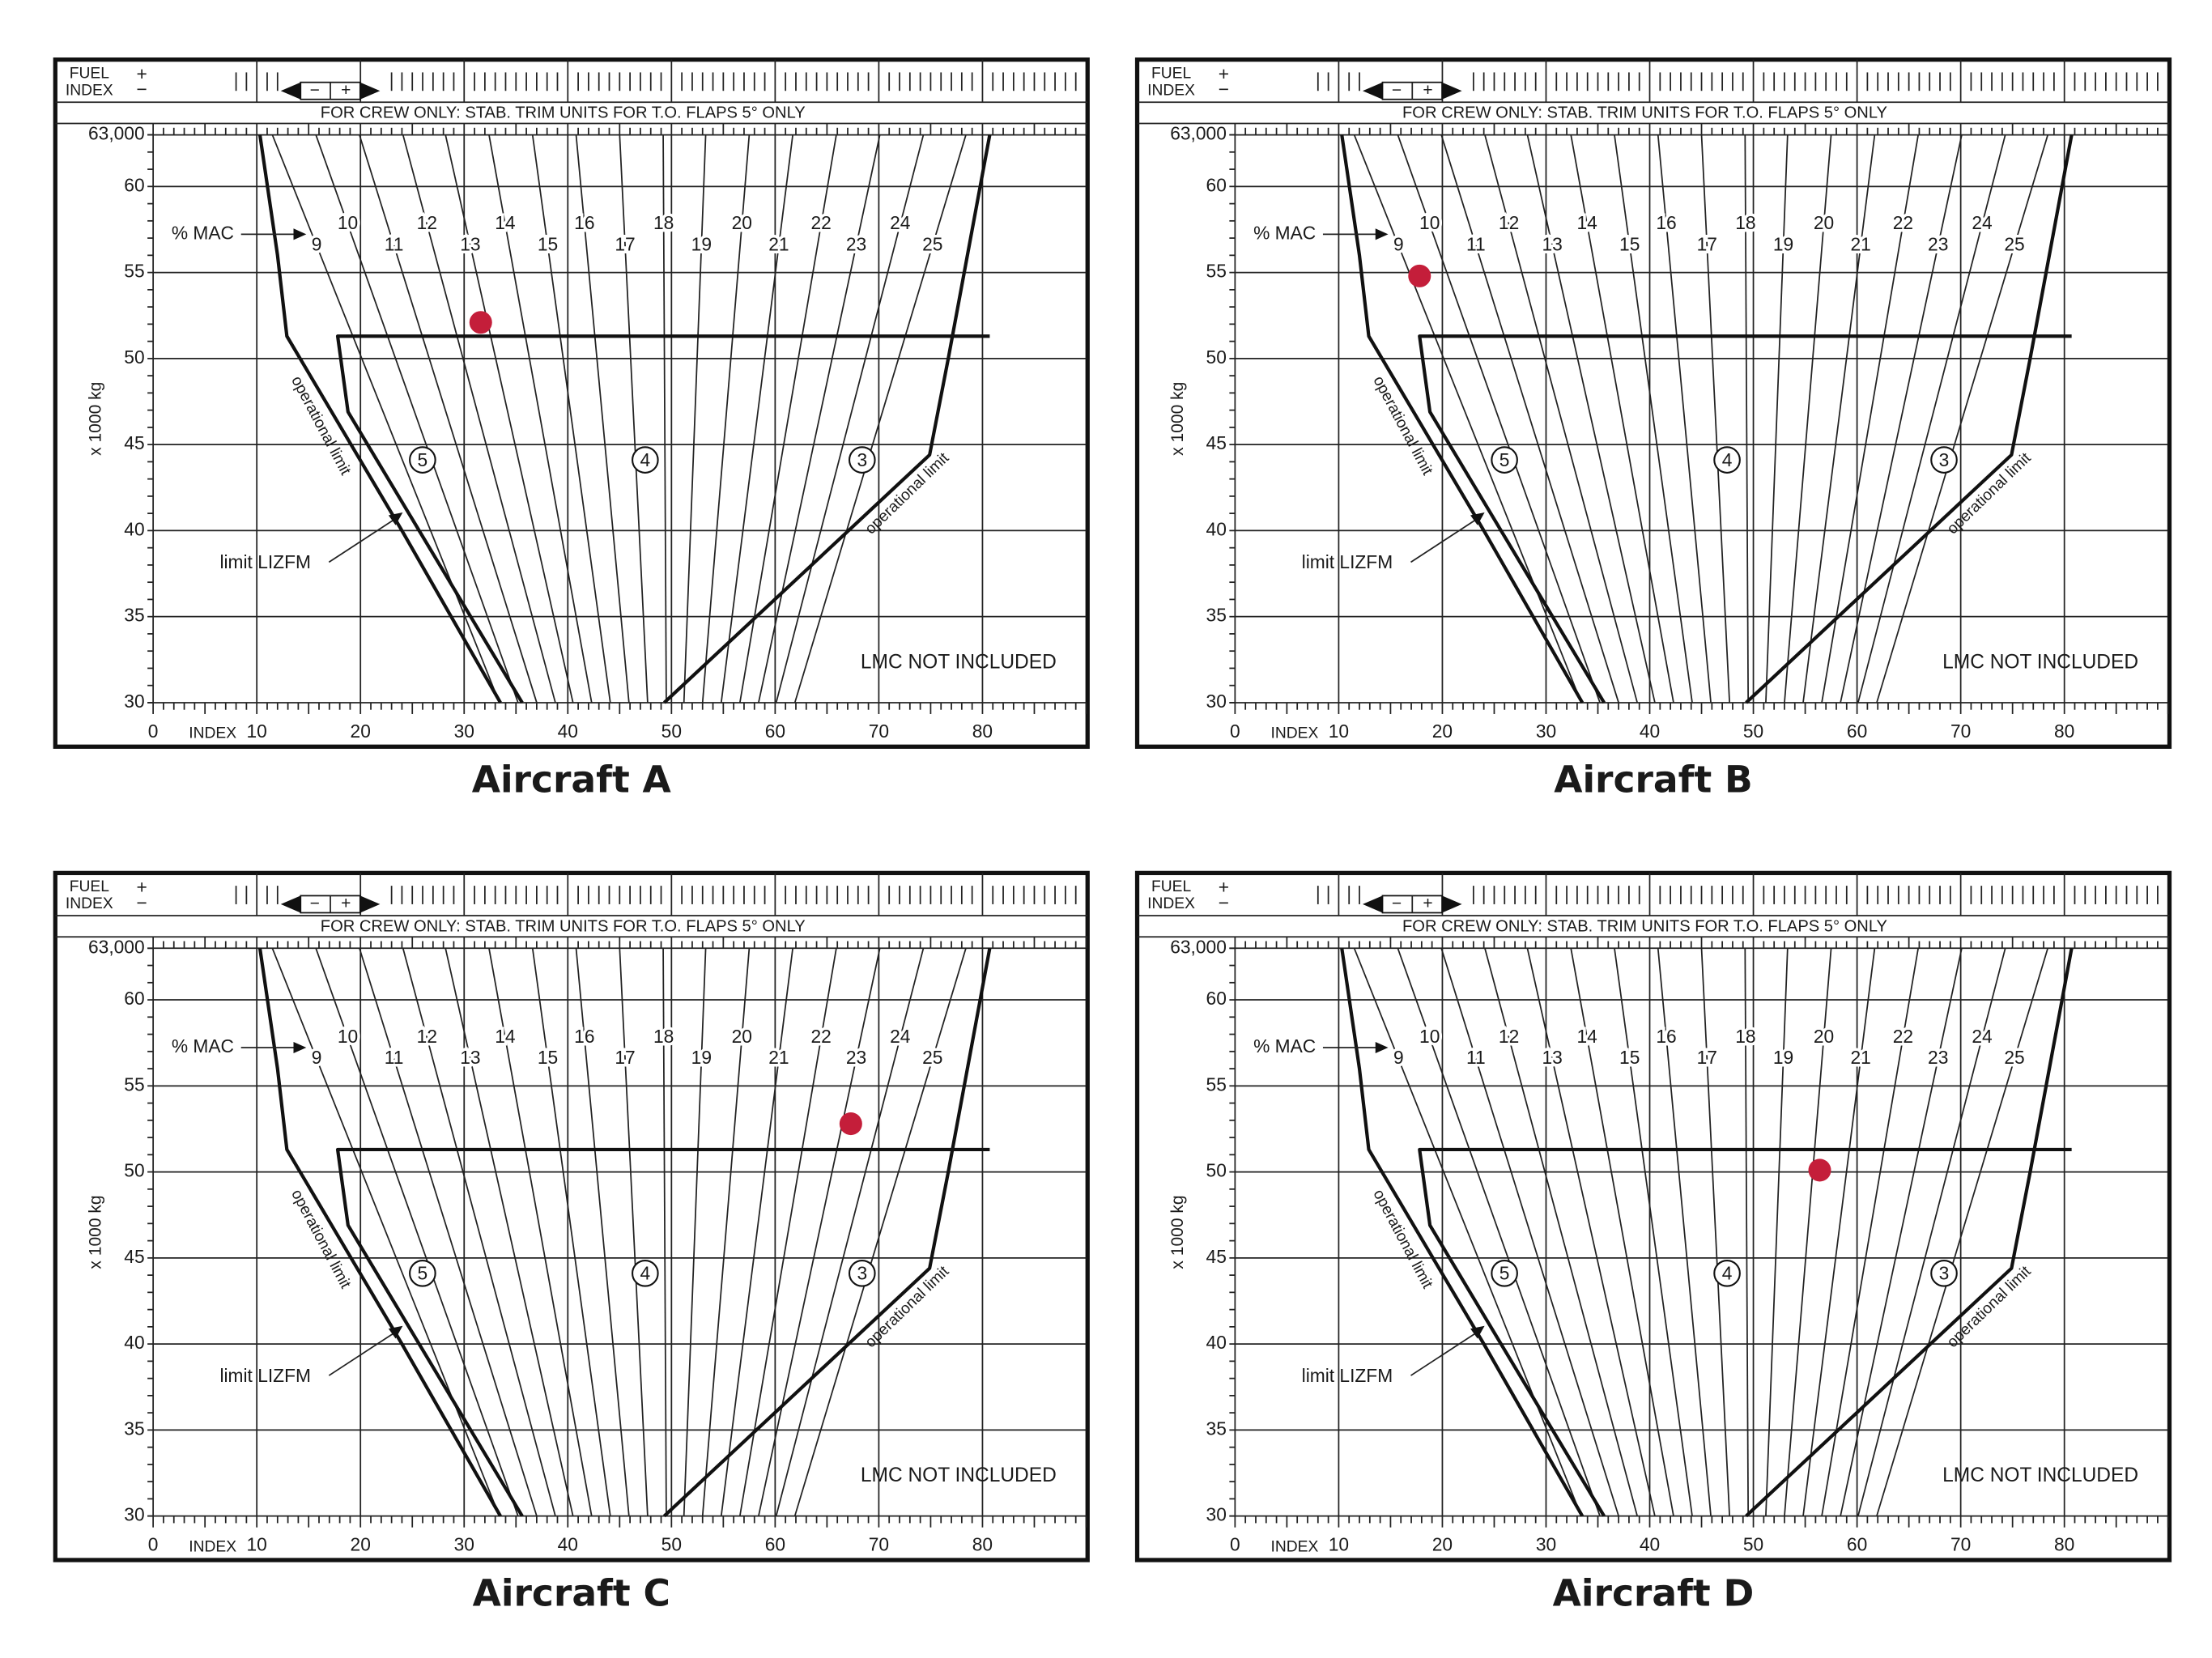 Image resolution: width=2212 pixels, height=1658 pixels. Describe the element at coordinates (1938, 1057) in the screenshot. I see `mac-label: 23` at that location.